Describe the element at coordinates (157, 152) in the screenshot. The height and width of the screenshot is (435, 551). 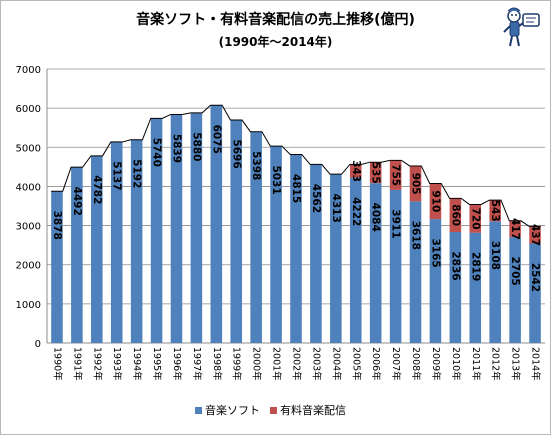
I see `data-label-soft: 5740` at that location.